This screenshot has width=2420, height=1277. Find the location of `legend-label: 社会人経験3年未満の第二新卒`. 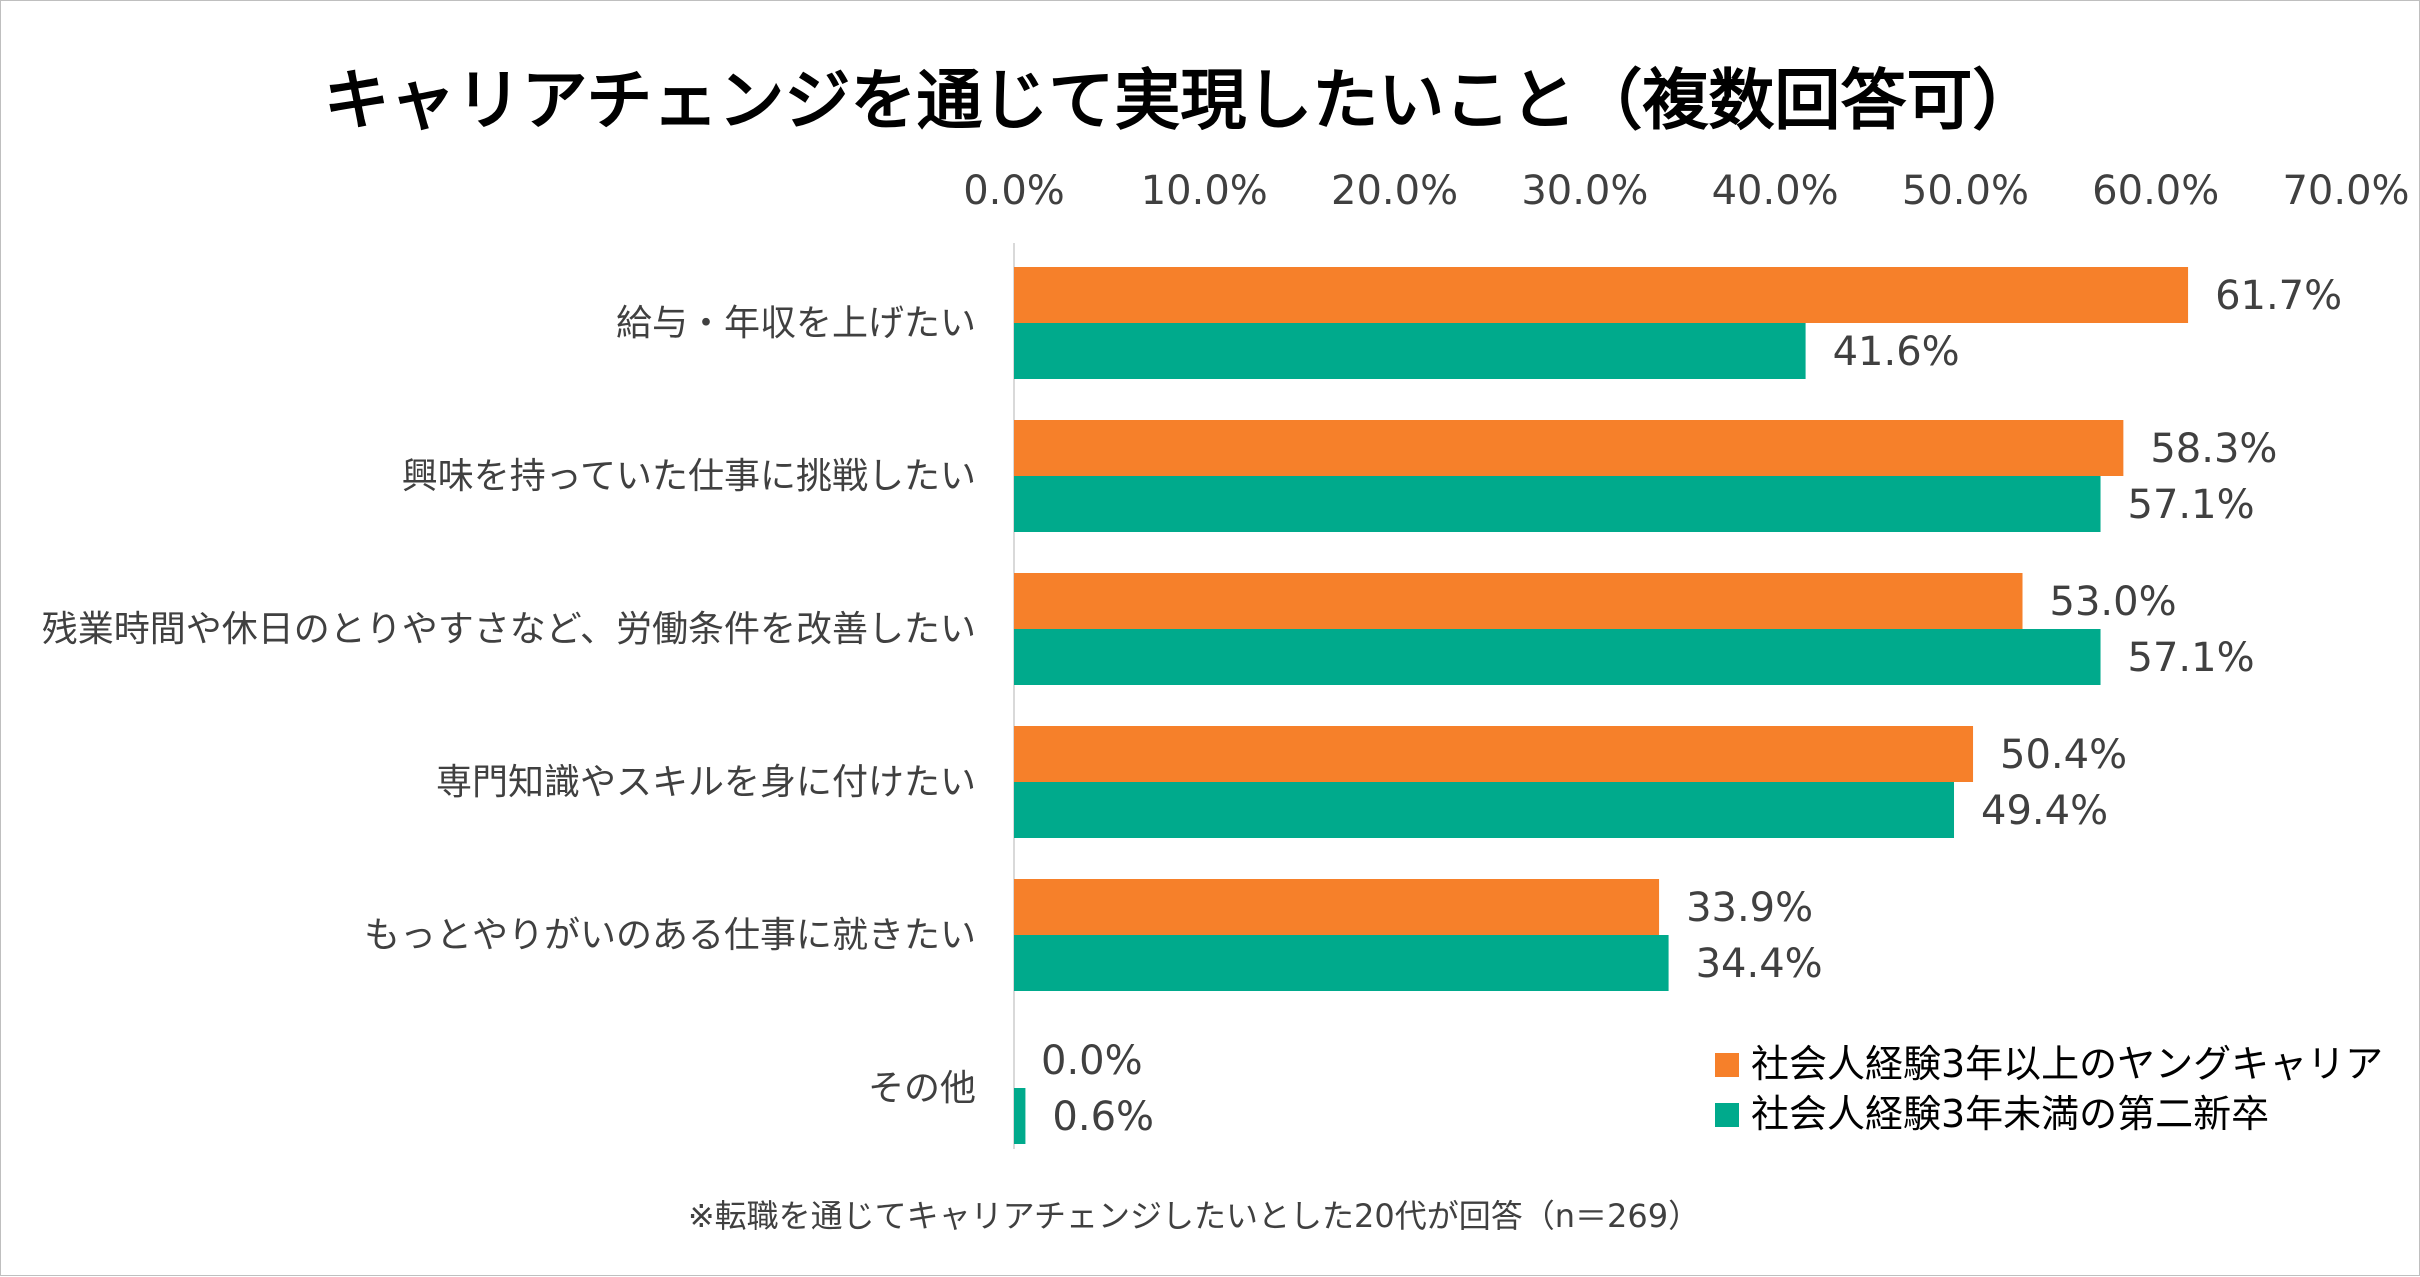

legend-label: 社会人経験3年未満の第二新卒 is located at coordinates (2010, 1114).